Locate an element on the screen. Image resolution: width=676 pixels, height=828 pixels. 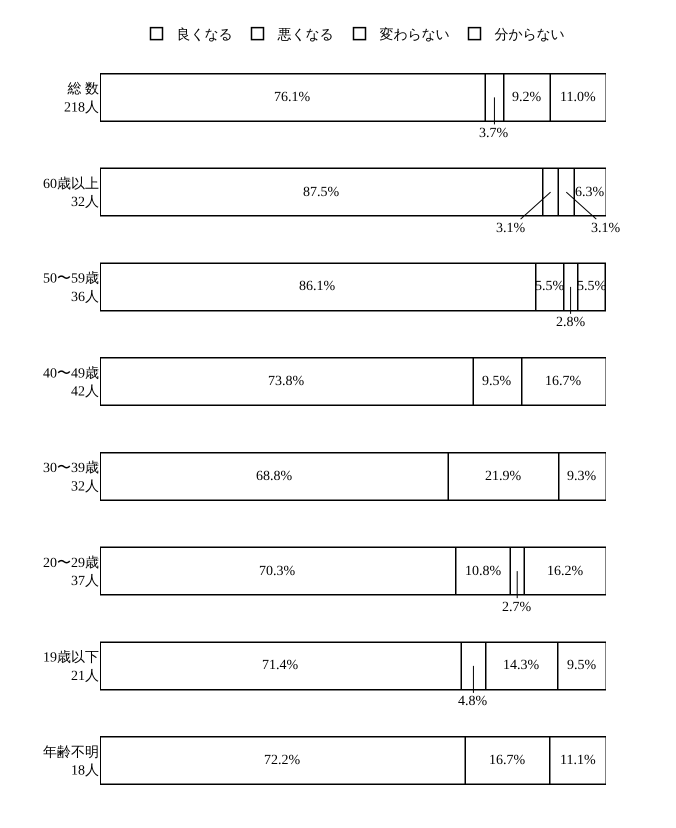
y-tick-label: 40〜49歳 42人 is located at coordinates (71, 382).